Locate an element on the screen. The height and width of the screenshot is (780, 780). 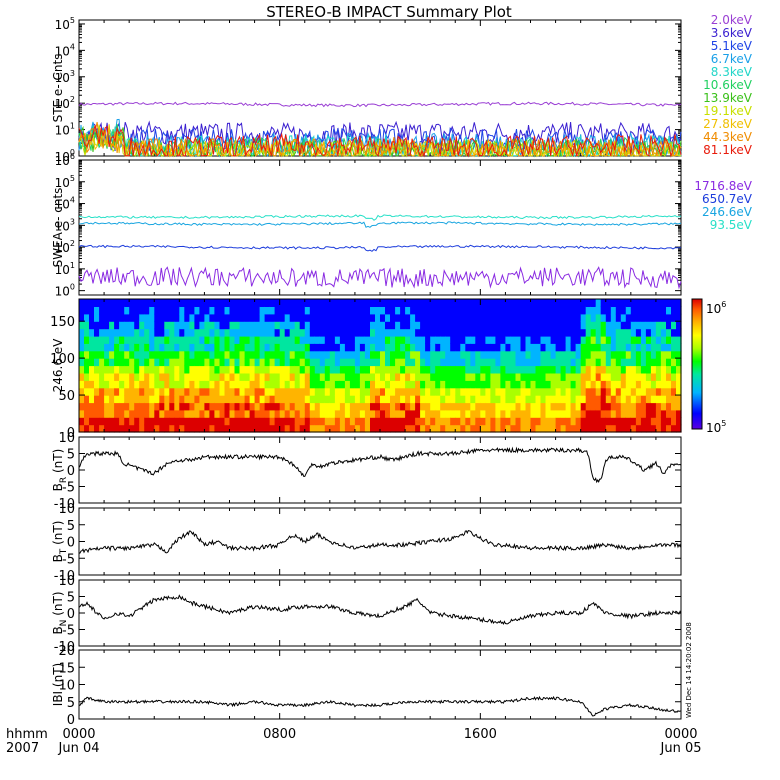
bt-trace is located at coordinates (380, 542).